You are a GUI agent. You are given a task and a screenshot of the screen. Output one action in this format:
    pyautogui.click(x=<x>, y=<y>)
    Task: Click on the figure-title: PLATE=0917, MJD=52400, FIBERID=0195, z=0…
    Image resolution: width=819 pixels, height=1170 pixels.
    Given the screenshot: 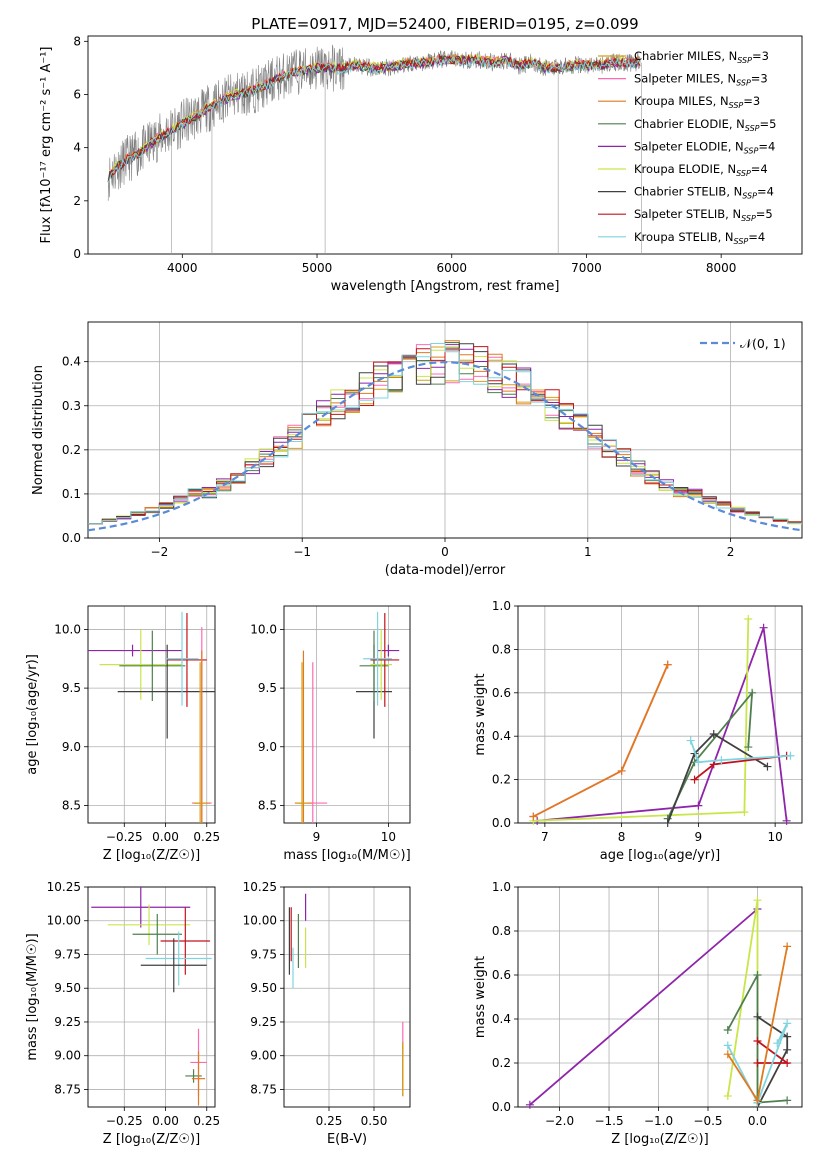 What is the action you would take?
    pyautogui.click(x=444, y=24)
    